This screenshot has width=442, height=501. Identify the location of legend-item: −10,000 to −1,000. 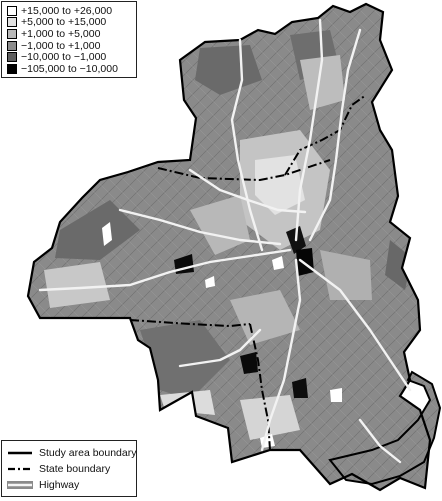
(69, 57).